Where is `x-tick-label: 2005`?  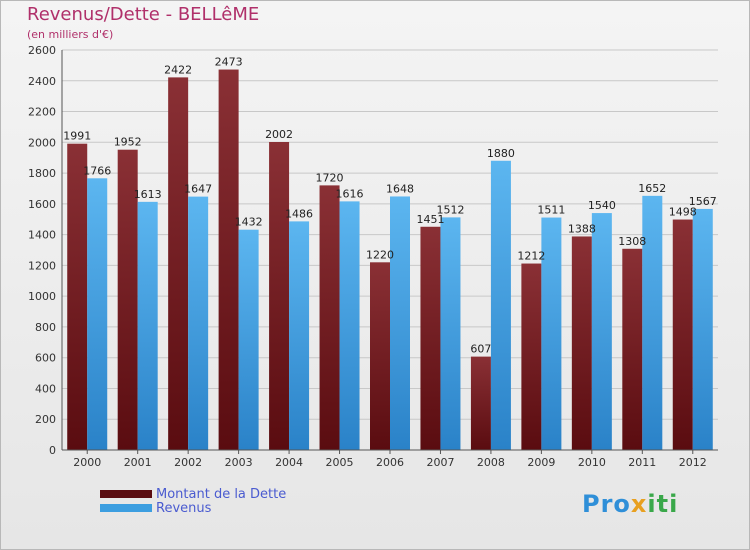
x-tick-label: 2005 is located at coordinates (340, 462).